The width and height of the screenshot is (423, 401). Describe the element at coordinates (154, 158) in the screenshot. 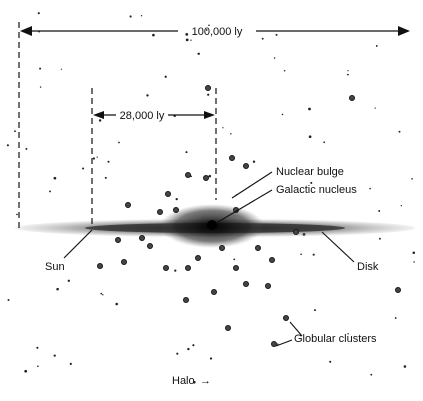

I see `bulge-diameter-dimension: 28,000 ly` at that location.